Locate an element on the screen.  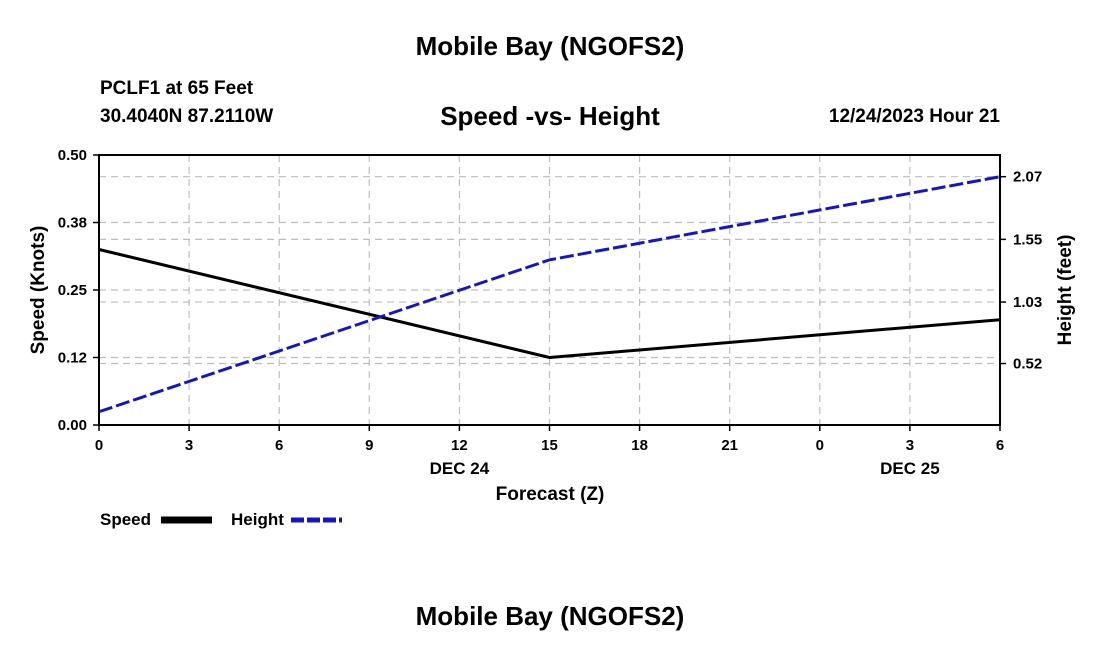
page-title: Mobile Bay (NGOFS2) is located at coordinates (550, 46).